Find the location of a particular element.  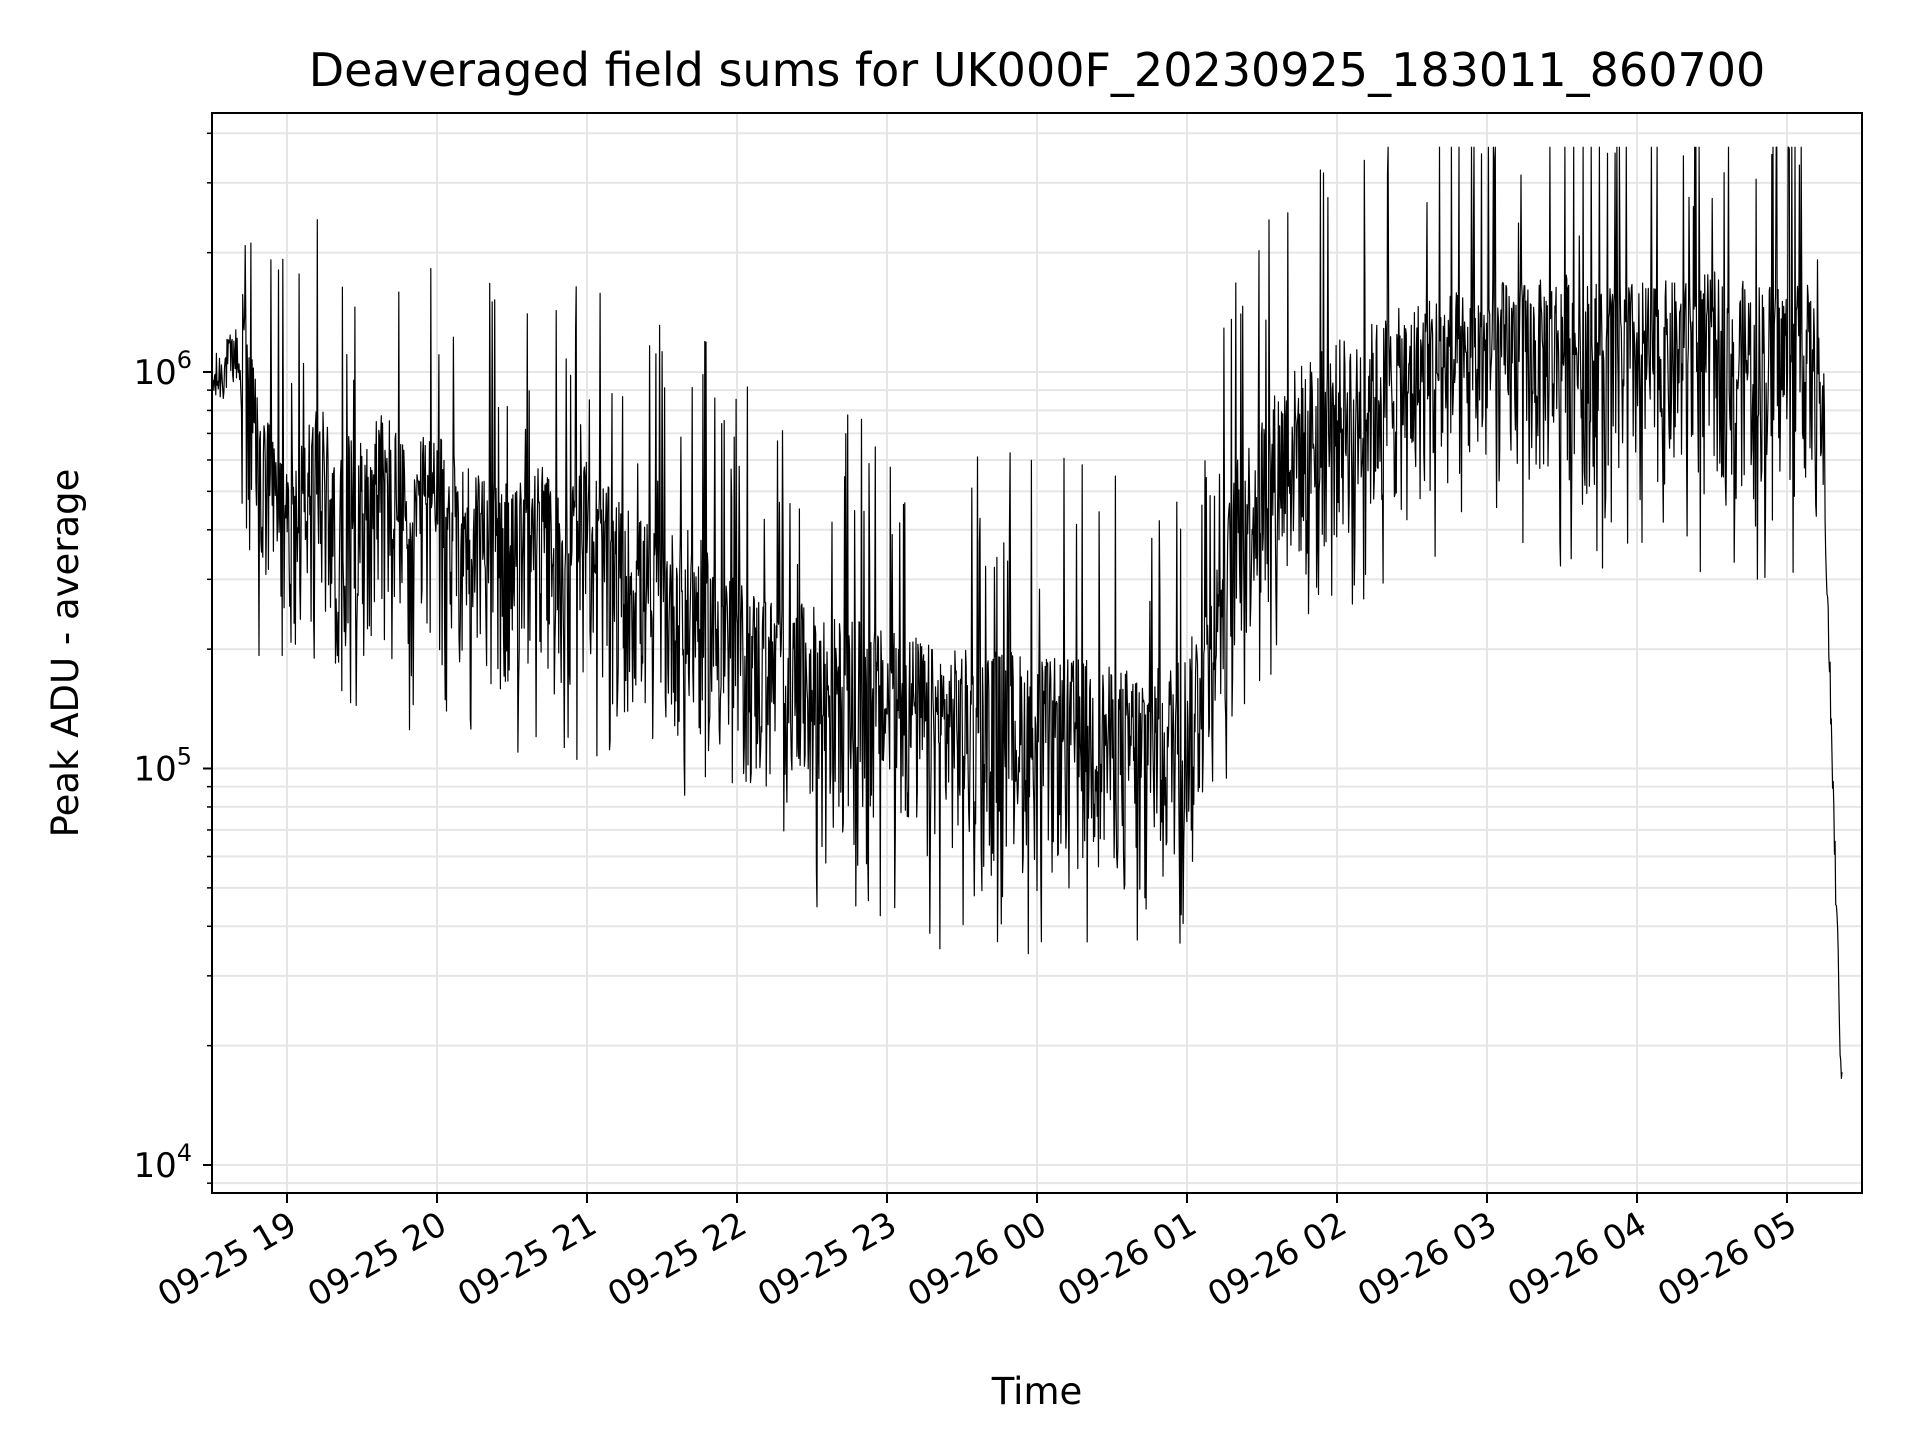

y-tick-exponent: 4 is located at coordinates (184, 1153).